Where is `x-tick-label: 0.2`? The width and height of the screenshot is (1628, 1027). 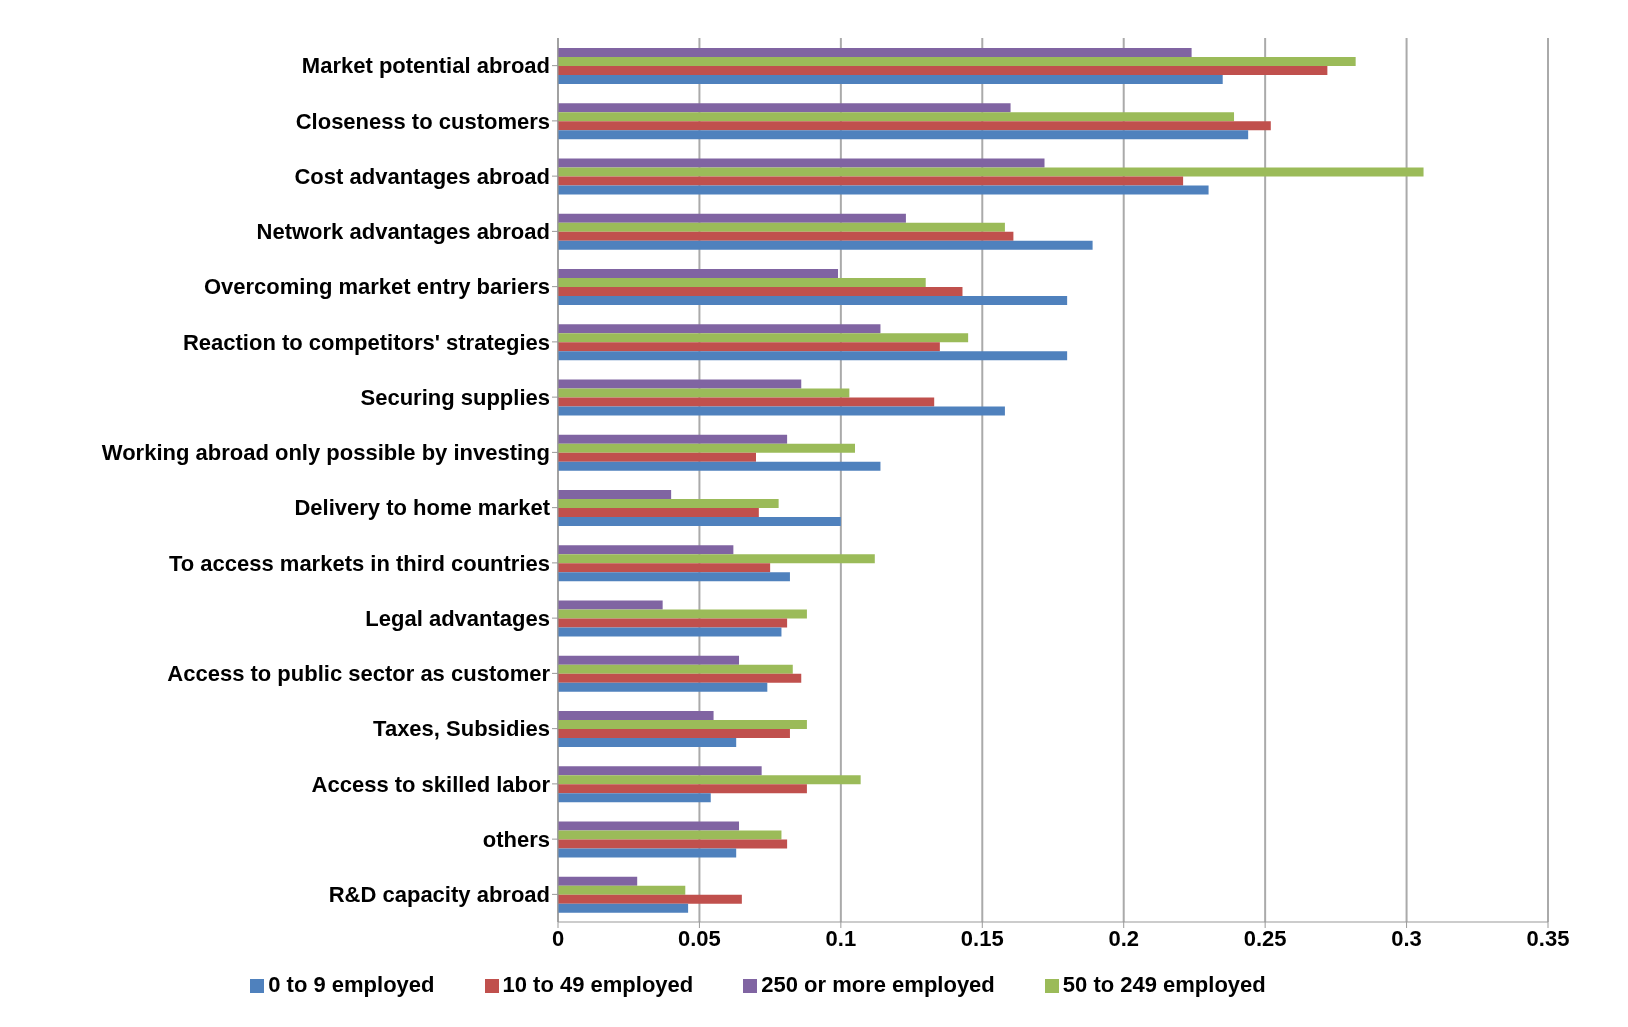
x-tick-label: 0.2 is located at coordinates (1124, 938).